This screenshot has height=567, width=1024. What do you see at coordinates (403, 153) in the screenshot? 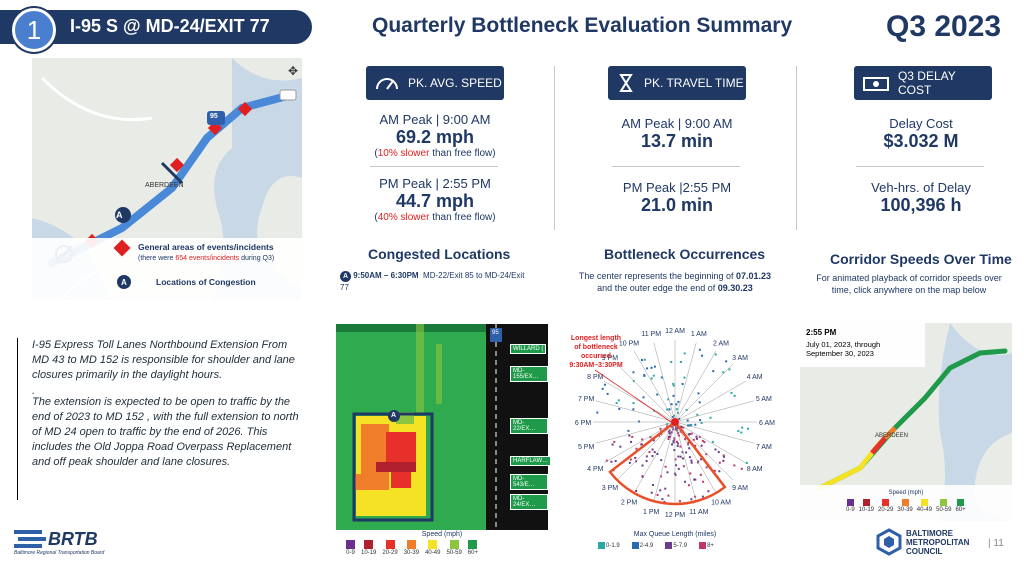
I see `speed-am-pct: 10% slower` at bounding box center [403, 153].